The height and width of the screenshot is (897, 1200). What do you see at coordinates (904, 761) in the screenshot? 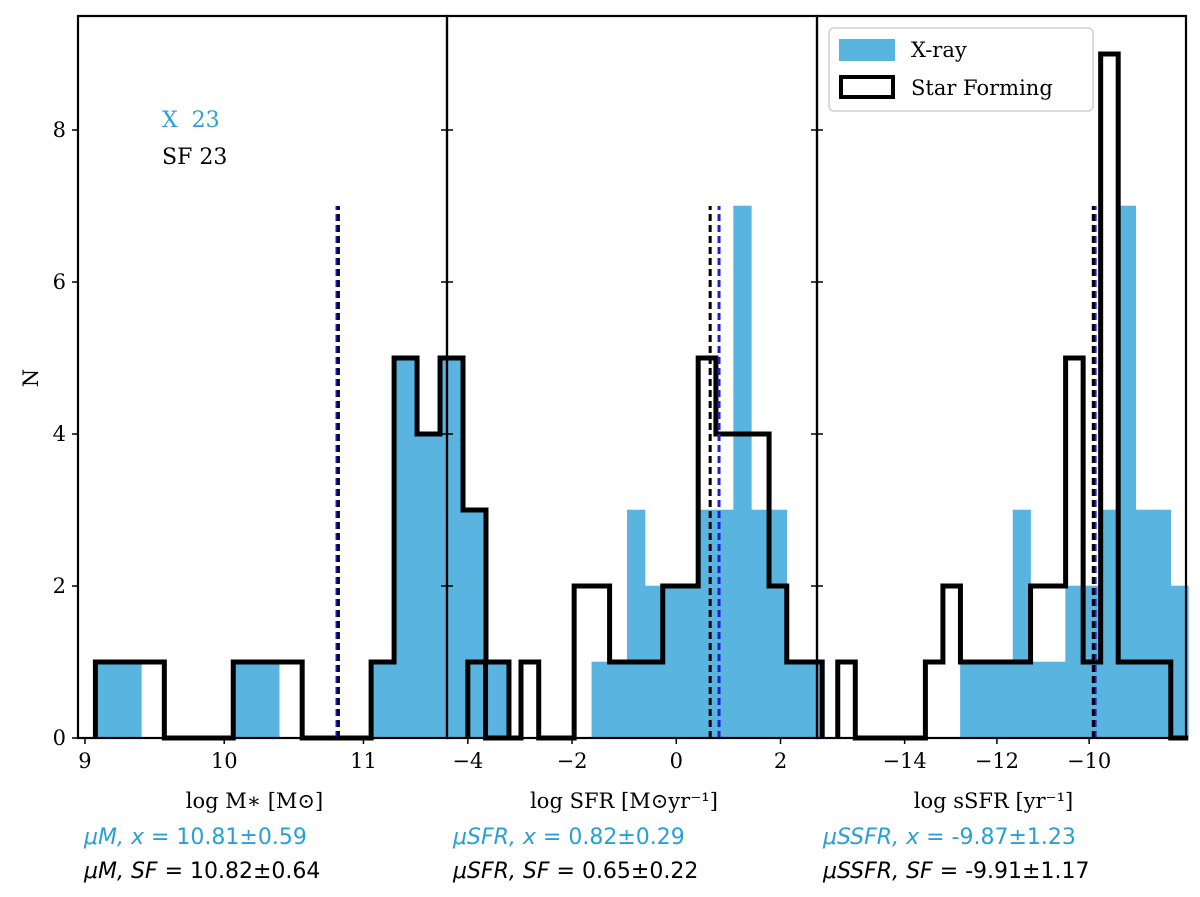
I see `x-tick-label: −14` at bounding box center [904, 761].